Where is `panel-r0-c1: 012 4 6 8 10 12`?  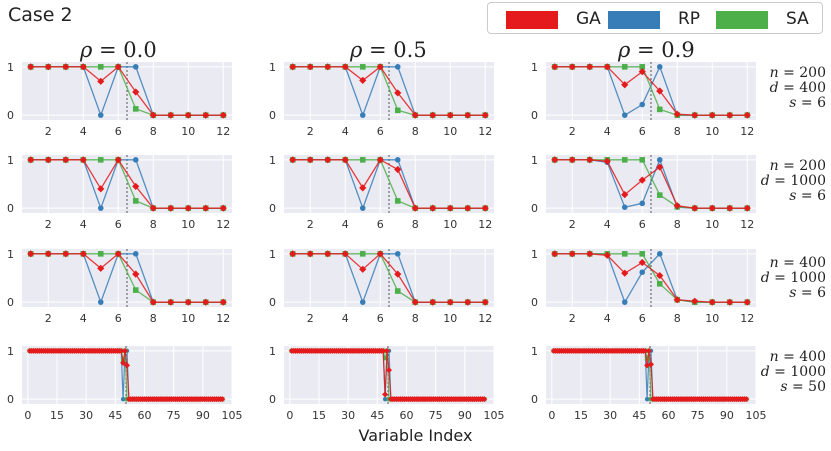 panel-r0-c1: 012 4 6 8 10 12 is located at coordinates (381, 99).